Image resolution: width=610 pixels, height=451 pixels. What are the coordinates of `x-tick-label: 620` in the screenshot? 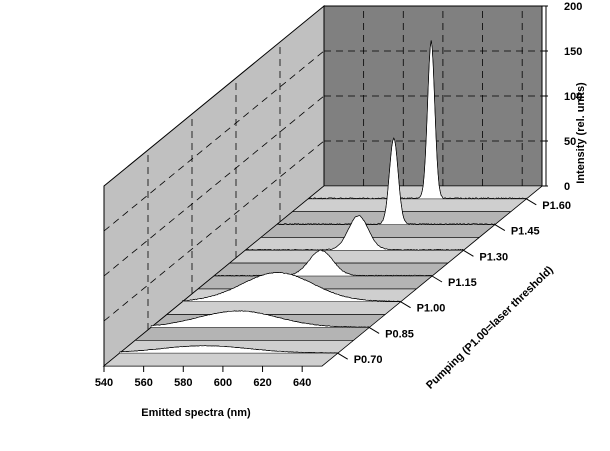 It's located at (262, 383).